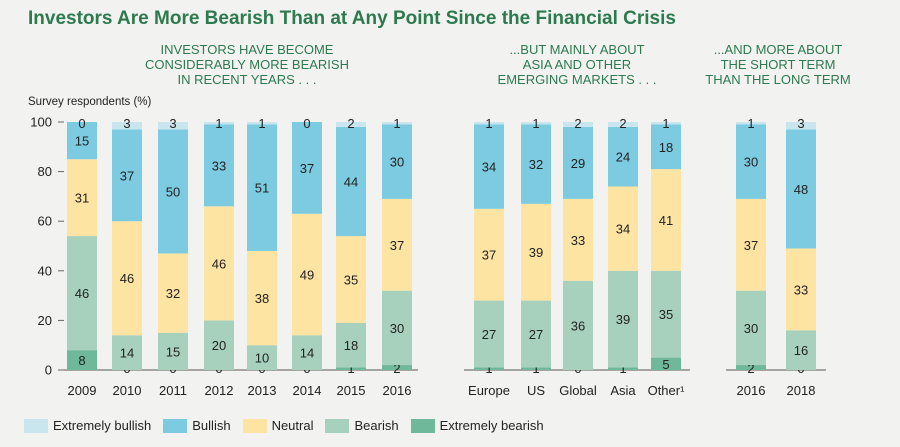 The width and height of the screenshot is (900, 447). I want to click on data-label: 20, so click(219, 345).